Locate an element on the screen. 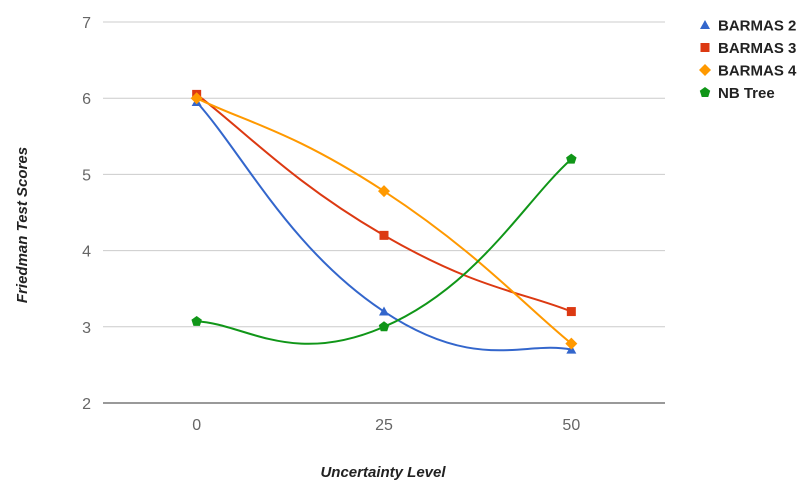 The width and height of the screenshot is (811, 490). legend-label: BARMAS 2 is located at coordinates (757, 26).